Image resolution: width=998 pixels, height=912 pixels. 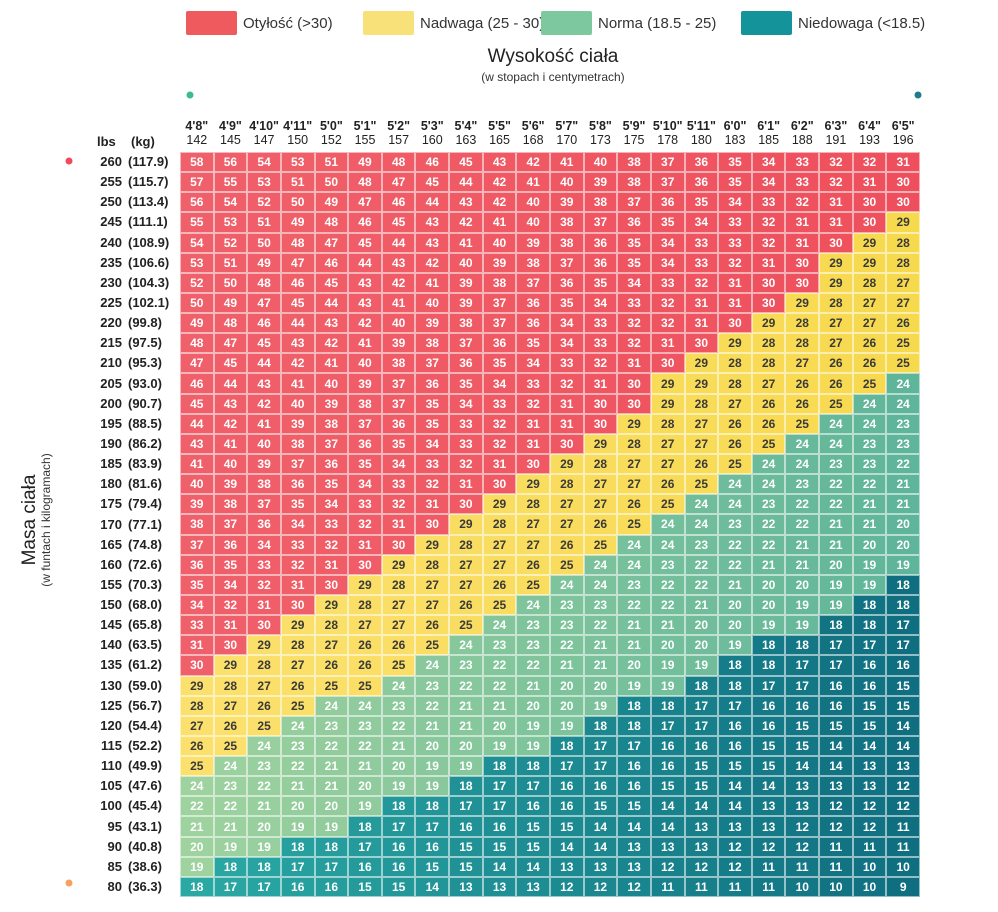 What do you see at coordinates (533, 846) in the screenshot?
I see `bmi-cell: 15` at bounding box center [533, 846].